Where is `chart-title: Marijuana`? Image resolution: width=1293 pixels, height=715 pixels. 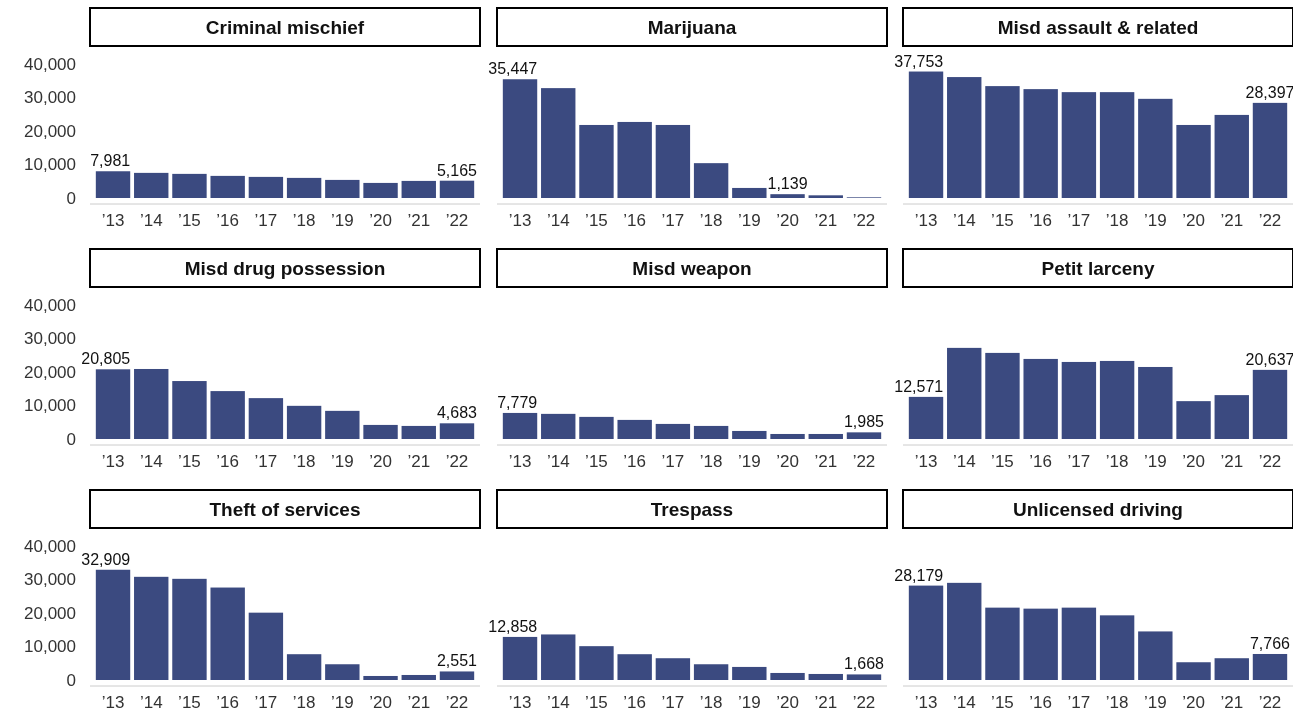
chart-title: Marijuana is located at coordinates (692, 27).